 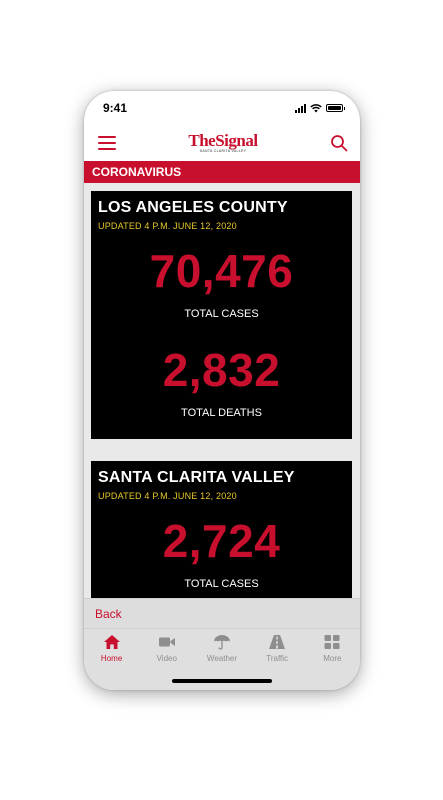 I want to click on the-signal-logo: TheSignal SANTA CLARITA VALLEY, so click(x=223, y=142).